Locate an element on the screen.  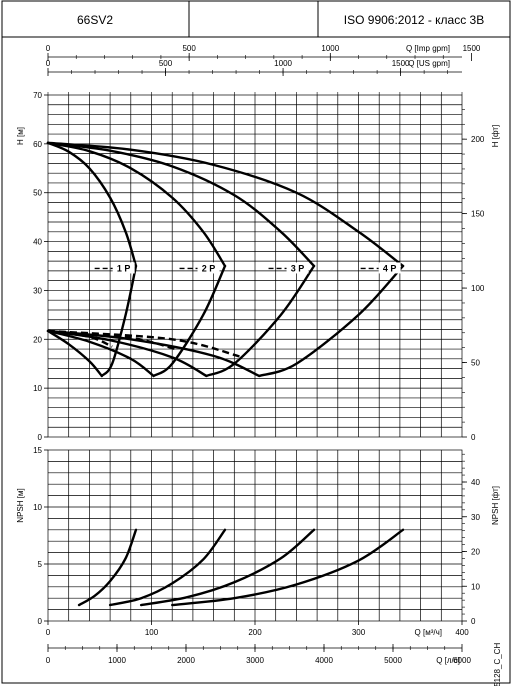
drawing-code: 75128_C_CH is located at coordinates (497, 664).